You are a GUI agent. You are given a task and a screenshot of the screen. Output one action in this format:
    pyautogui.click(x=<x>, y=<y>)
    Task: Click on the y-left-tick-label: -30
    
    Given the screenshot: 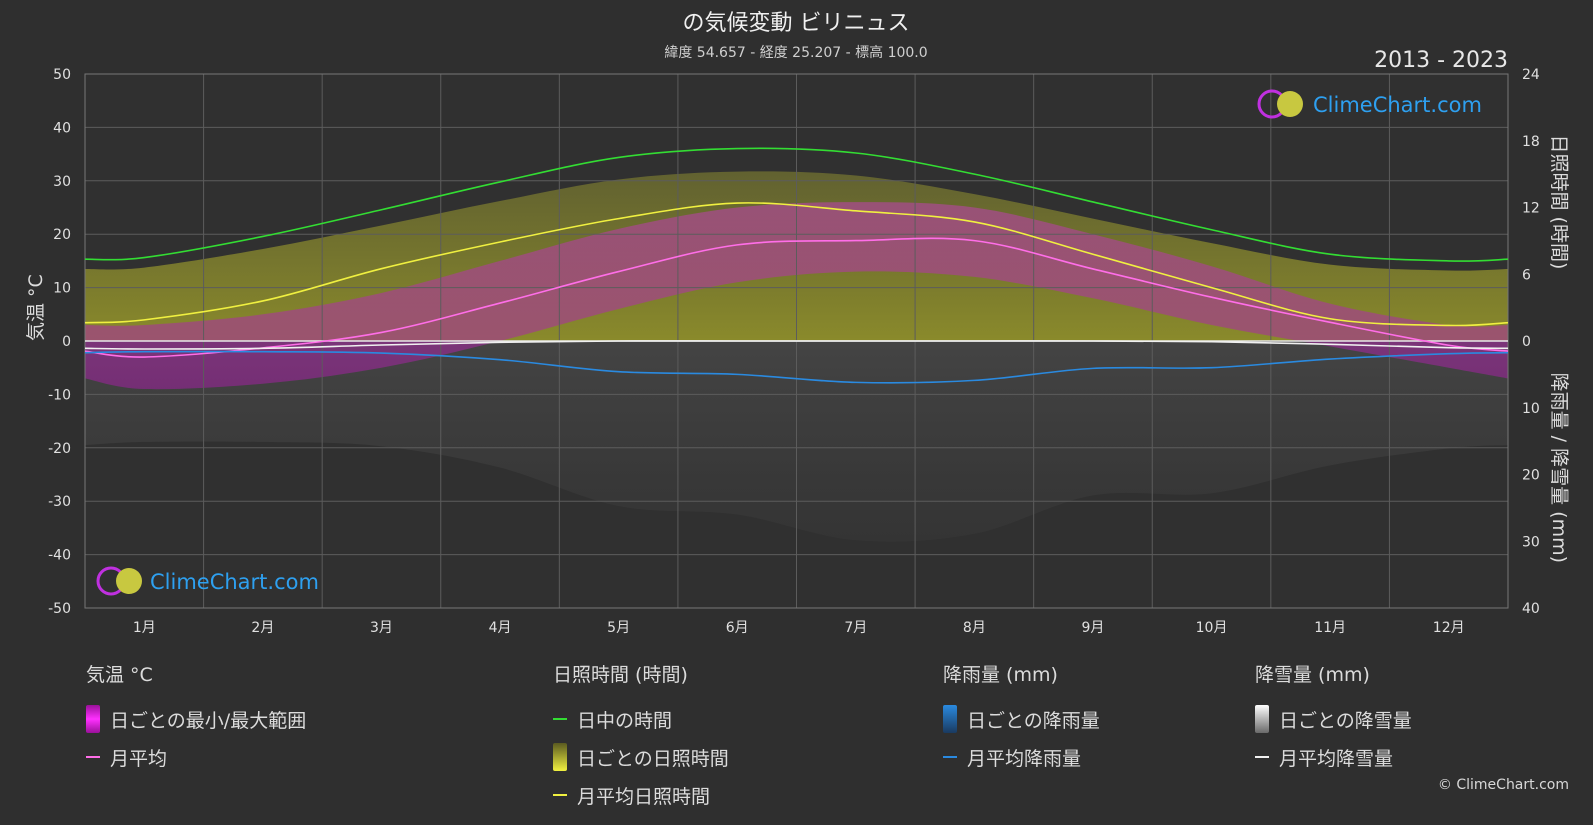 What is the action you would take?
    pyautogui.click(x=59, y=502)
    